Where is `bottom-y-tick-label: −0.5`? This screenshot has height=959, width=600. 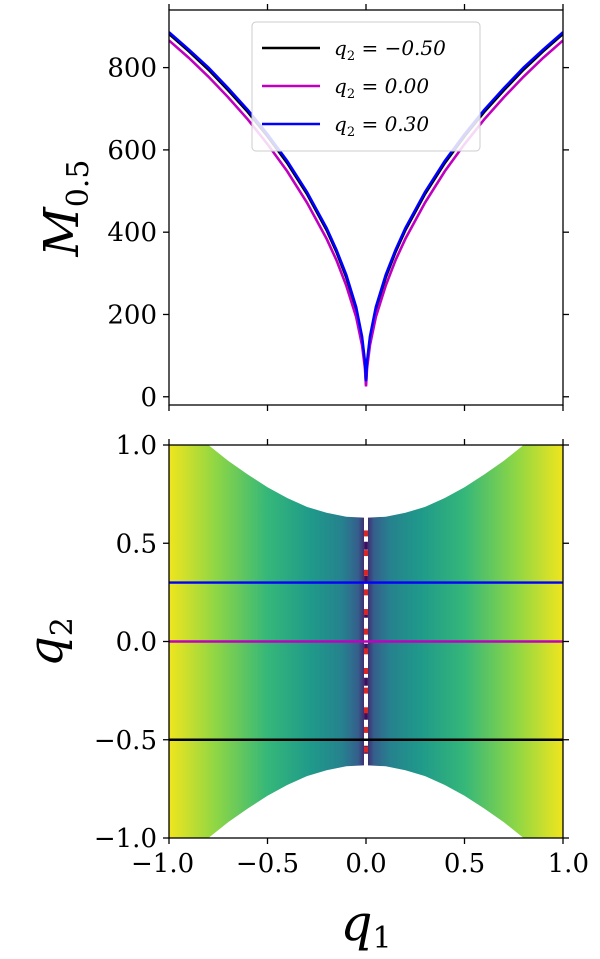 bottom-y-tick-label: −0.5 is located at coordinates (125, 741).